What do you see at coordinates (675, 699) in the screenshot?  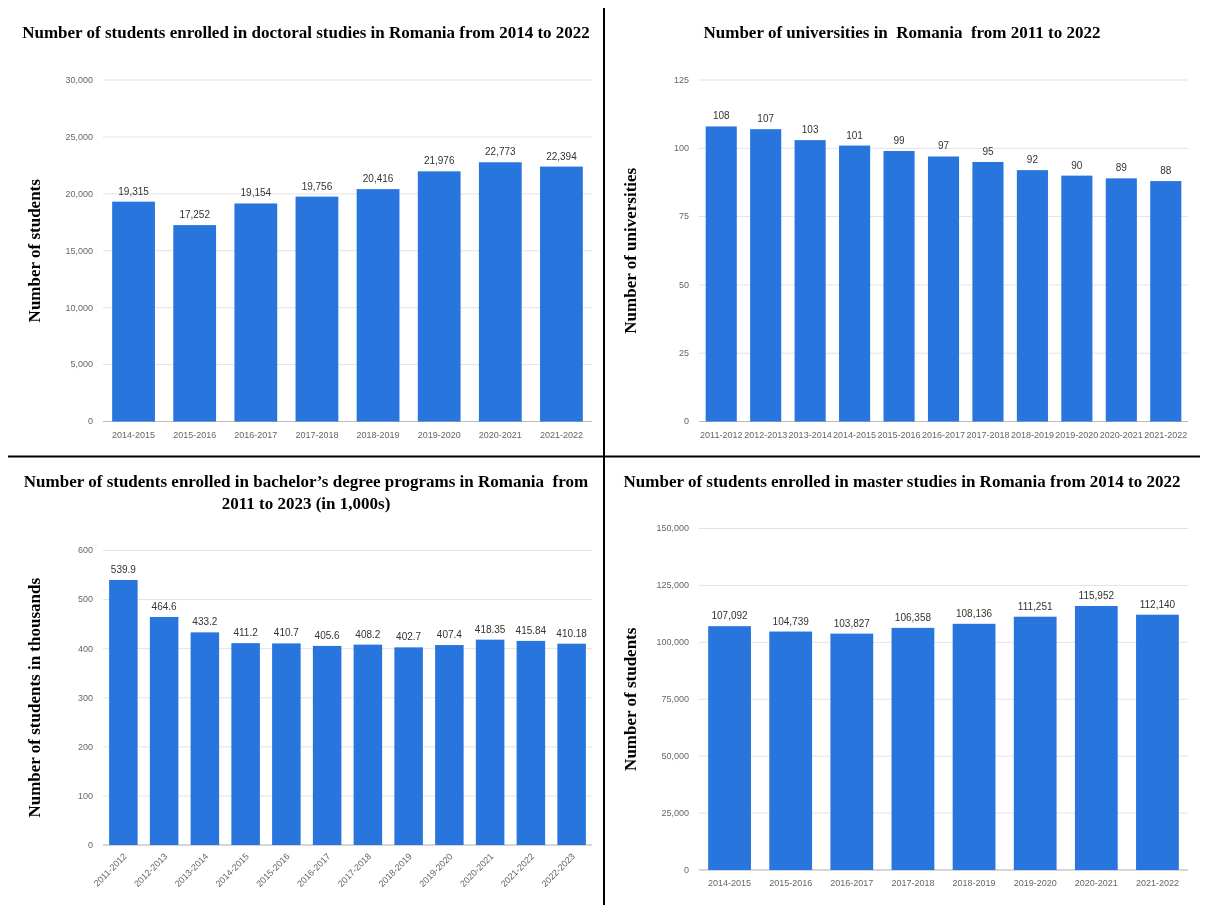 I see `y-tick-label: 75,000` at bounding box center [675, 699].